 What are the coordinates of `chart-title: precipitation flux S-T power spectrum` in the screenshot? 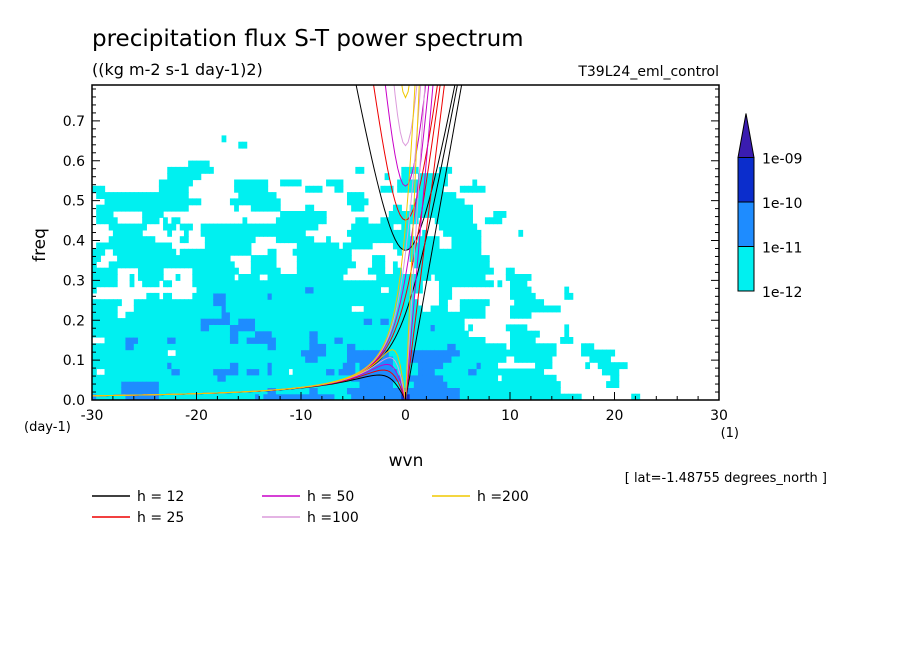 It's located at (308, 39).